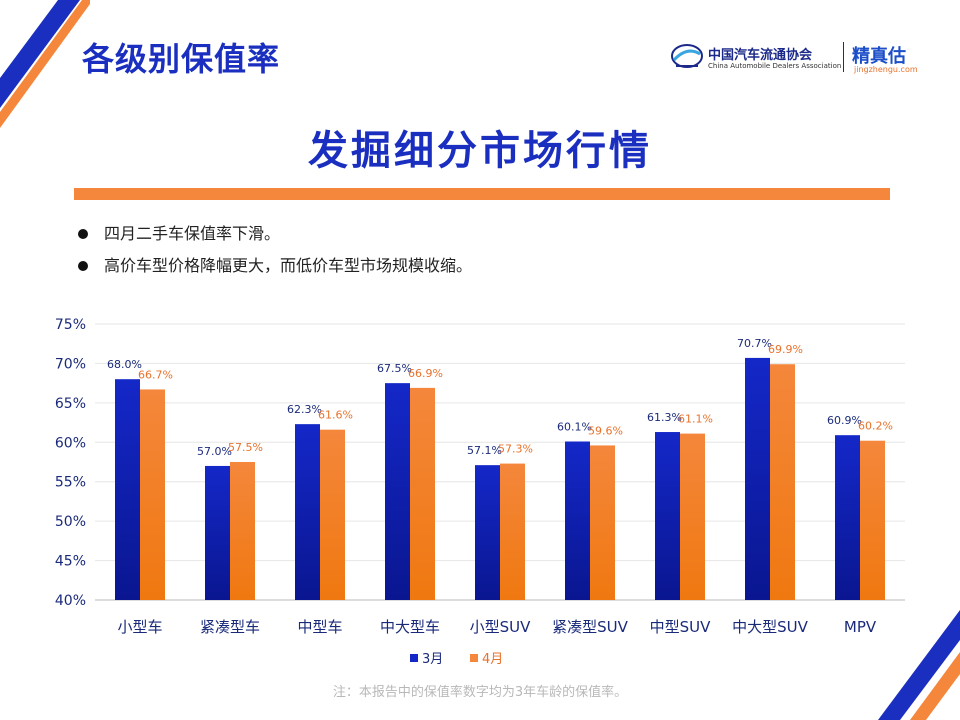  Describe the element at coordinates (70, 404) in the screenshot. I see `y-tick-label: 65%` at that location.